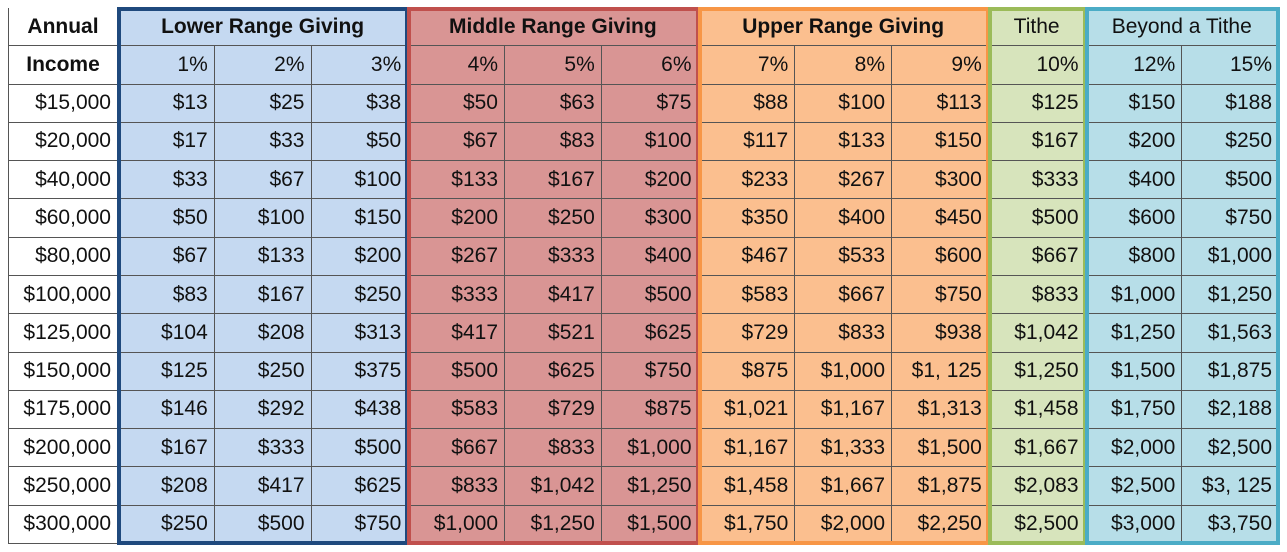  What do you see at coordinates (1037, 65) in the screenshot?
I see `percent-header: 10%` at bounding box center [1037, 65].